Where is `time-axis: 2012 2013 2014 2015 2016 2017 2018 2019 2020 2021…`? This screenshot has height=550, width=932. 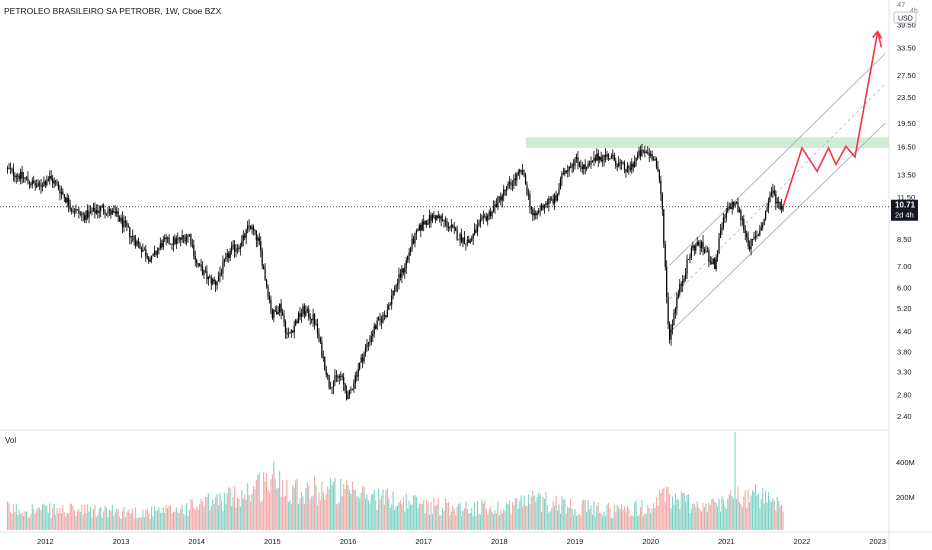
time-axis: 2012 2013 2014 2015 2016 2017 2018 2019 2020 2021… is located at coordinates (461, 541).